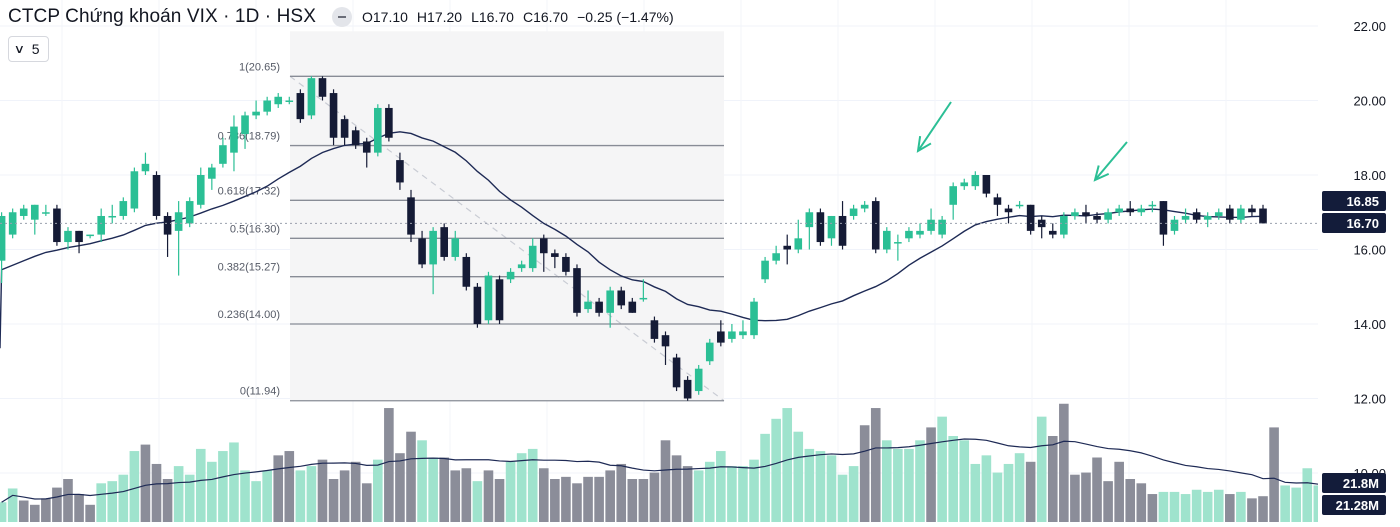 The width and height of the screenshot is (1400, 527). I want to click on volume-tag-text: 21.28M, so click(1357, 505).